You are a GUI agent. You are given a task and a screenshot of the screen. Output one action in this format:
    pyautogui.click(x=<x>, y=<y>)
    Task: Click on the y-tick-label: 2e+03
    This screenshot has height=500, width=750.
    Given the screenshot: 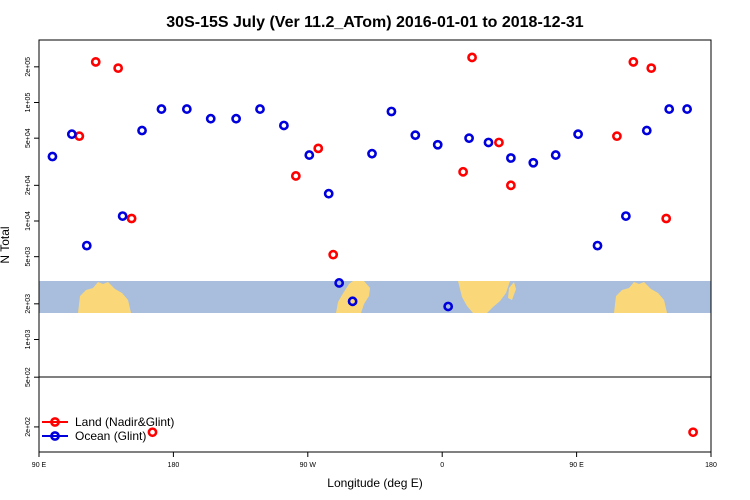 What is the action you would take?
    pyautogui.click(x=28, y=304)
    